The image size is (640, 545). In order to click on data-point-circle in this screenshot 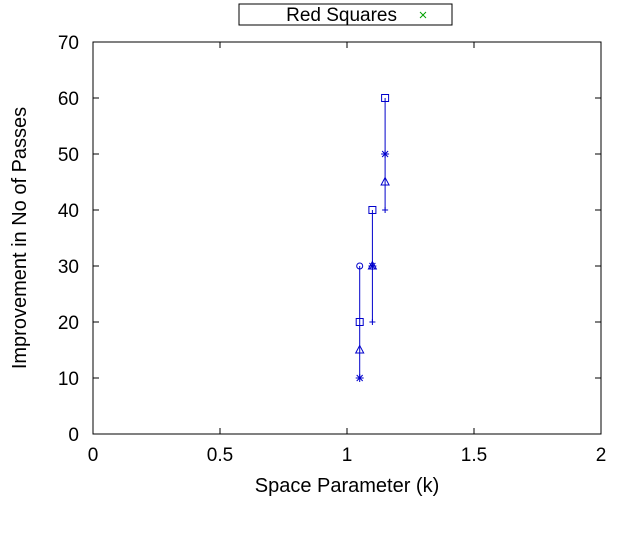, I will do `click(360, 266)`.